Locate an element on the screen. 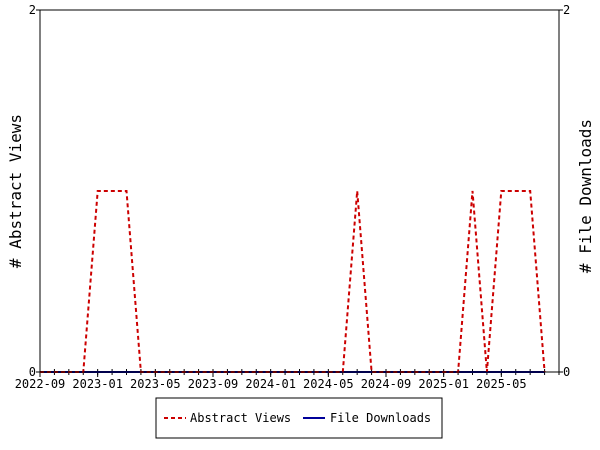  legend-label-file-downloads: File Downloads is located at coordinates (380, 418).